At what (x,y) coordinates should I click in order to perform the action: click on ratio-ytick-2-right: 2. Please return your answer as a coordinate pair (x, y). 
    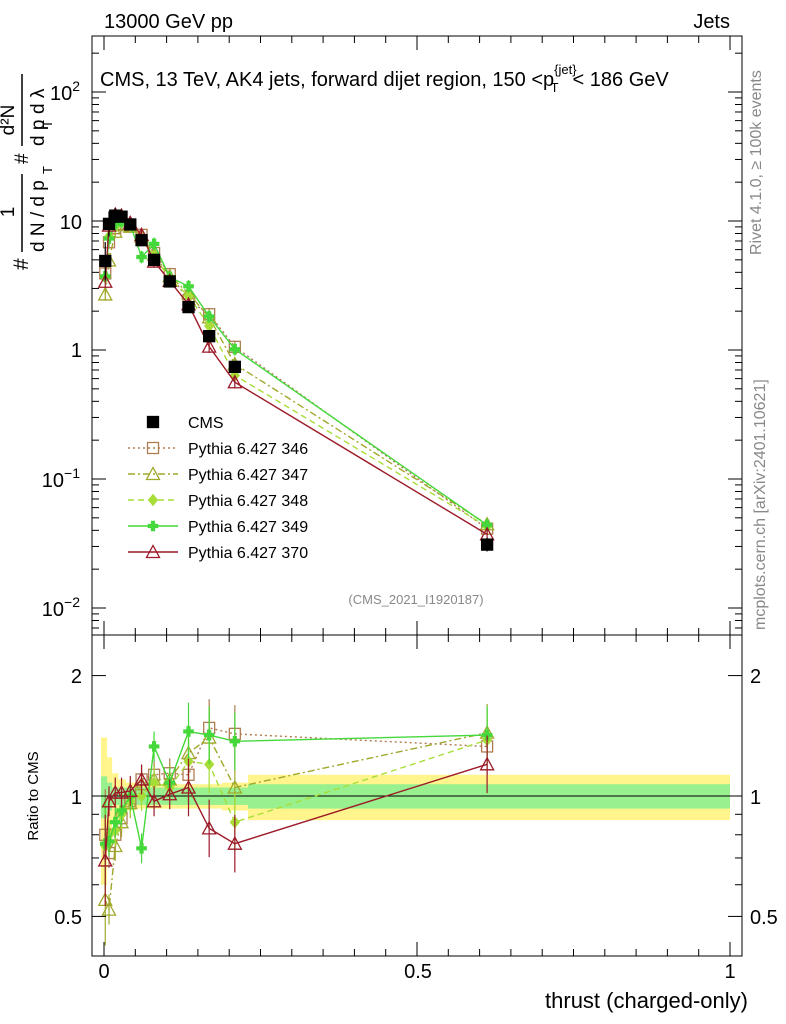
    Looking at the image, I should click on (755, 677).